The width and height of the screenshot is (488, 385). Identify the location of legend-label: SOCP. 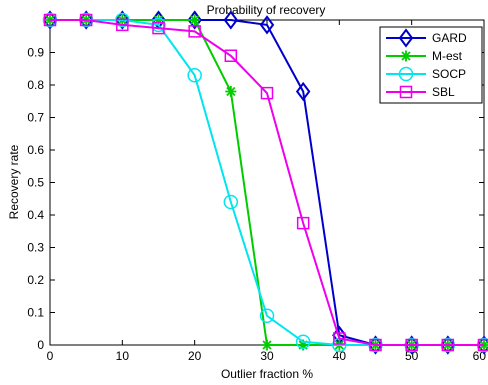
(449, 74).